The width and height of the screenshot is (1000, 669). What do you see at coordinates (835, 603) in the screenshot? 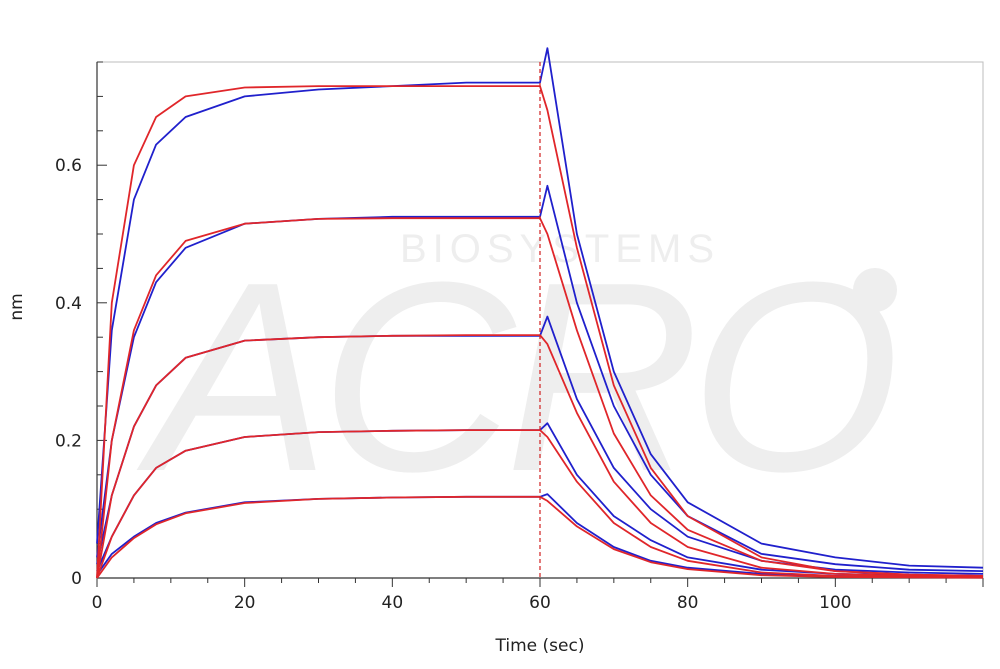
I see `x-tick-label: 100` at bounding box center [835, 603].